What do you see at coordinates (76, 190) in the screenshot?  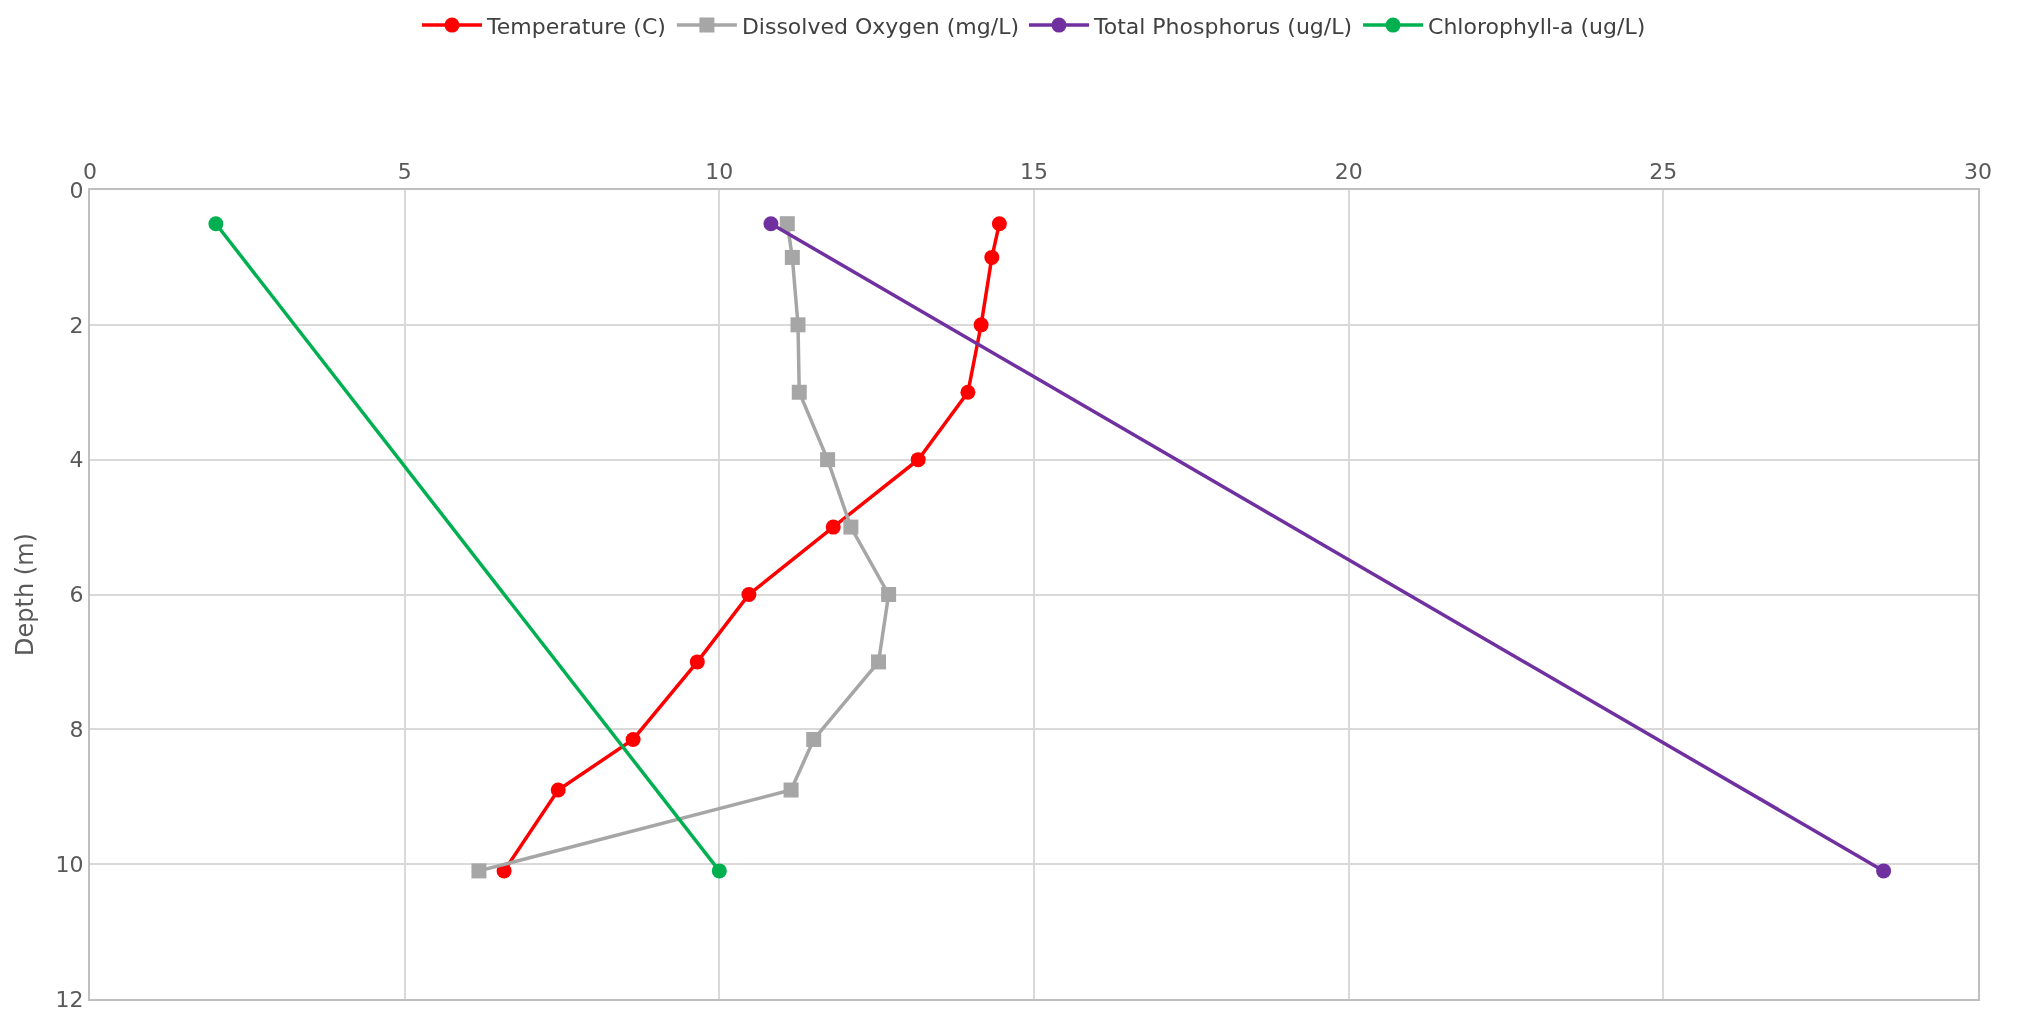 I see `y-tick-label: 0` at bounding box center [76, 190].